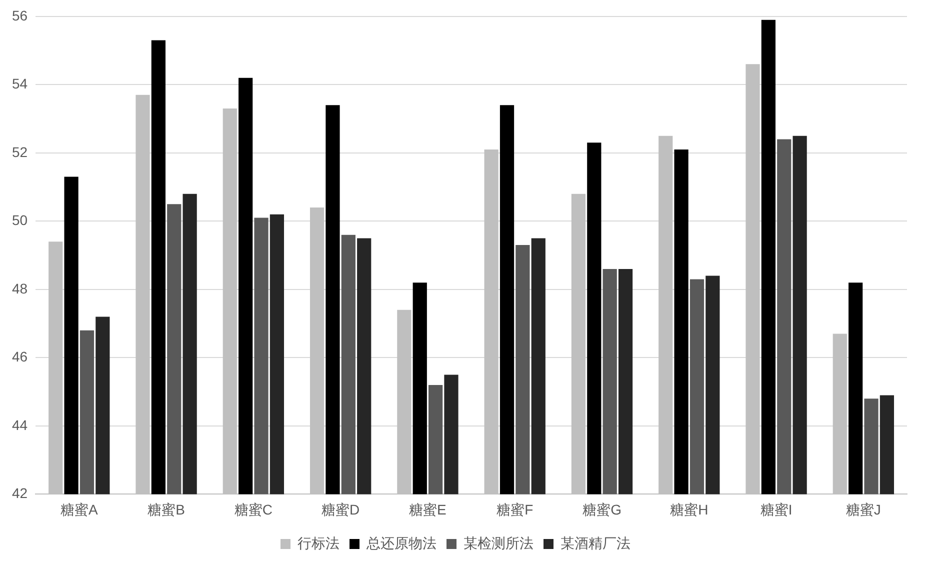  Describe the element at coordinates (20, 288) in the screenshot. I see `y-tick-label: 48` at that location.